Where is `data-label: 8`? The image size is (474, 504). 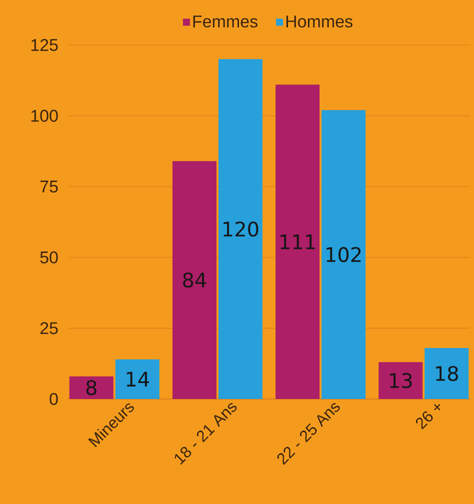 data-label: 8 is located at coordinates (91, 388).